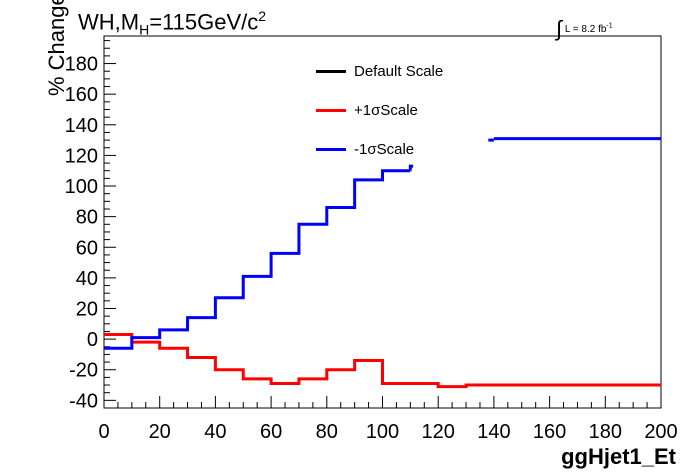 This screenshot has width=696, height=472. What do you see at coordinates (605, 432) in the screenshot?
I see `x-tick-label: 180` at bounding box center [605, 432].